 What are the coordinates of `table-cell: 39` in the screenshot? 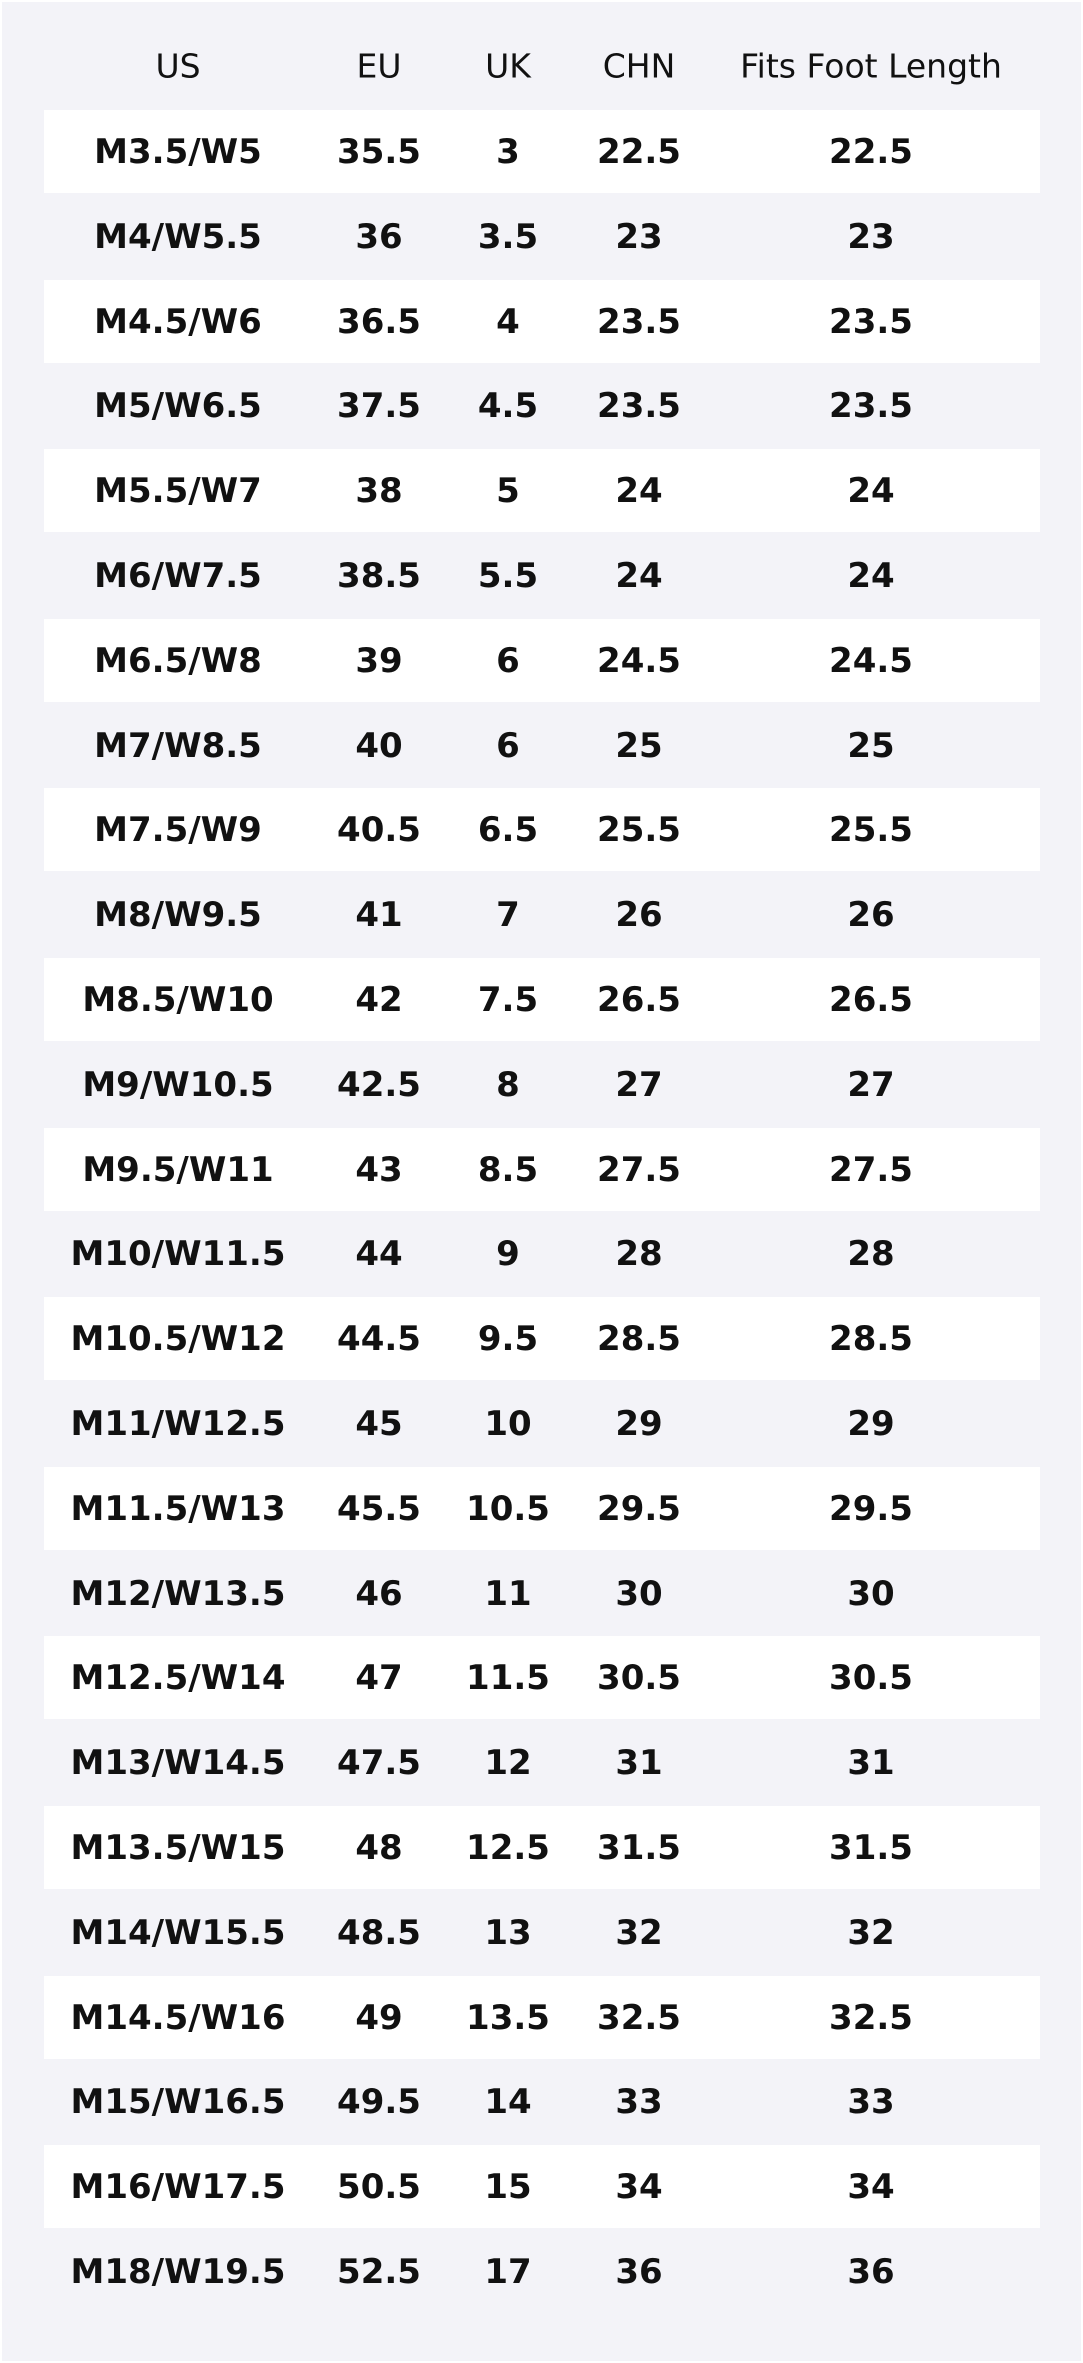 It's located at (379, 660).